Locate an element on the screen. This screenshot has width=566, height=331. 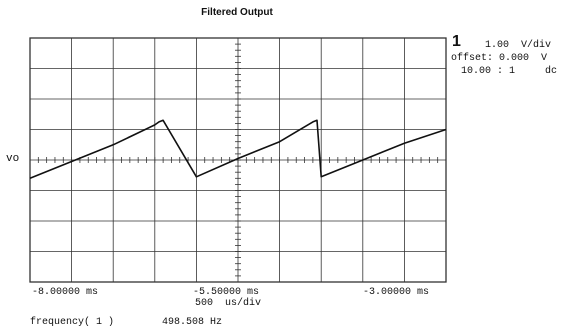
time-label-left: -8.00000 ms is located at coordinates (65, 292).